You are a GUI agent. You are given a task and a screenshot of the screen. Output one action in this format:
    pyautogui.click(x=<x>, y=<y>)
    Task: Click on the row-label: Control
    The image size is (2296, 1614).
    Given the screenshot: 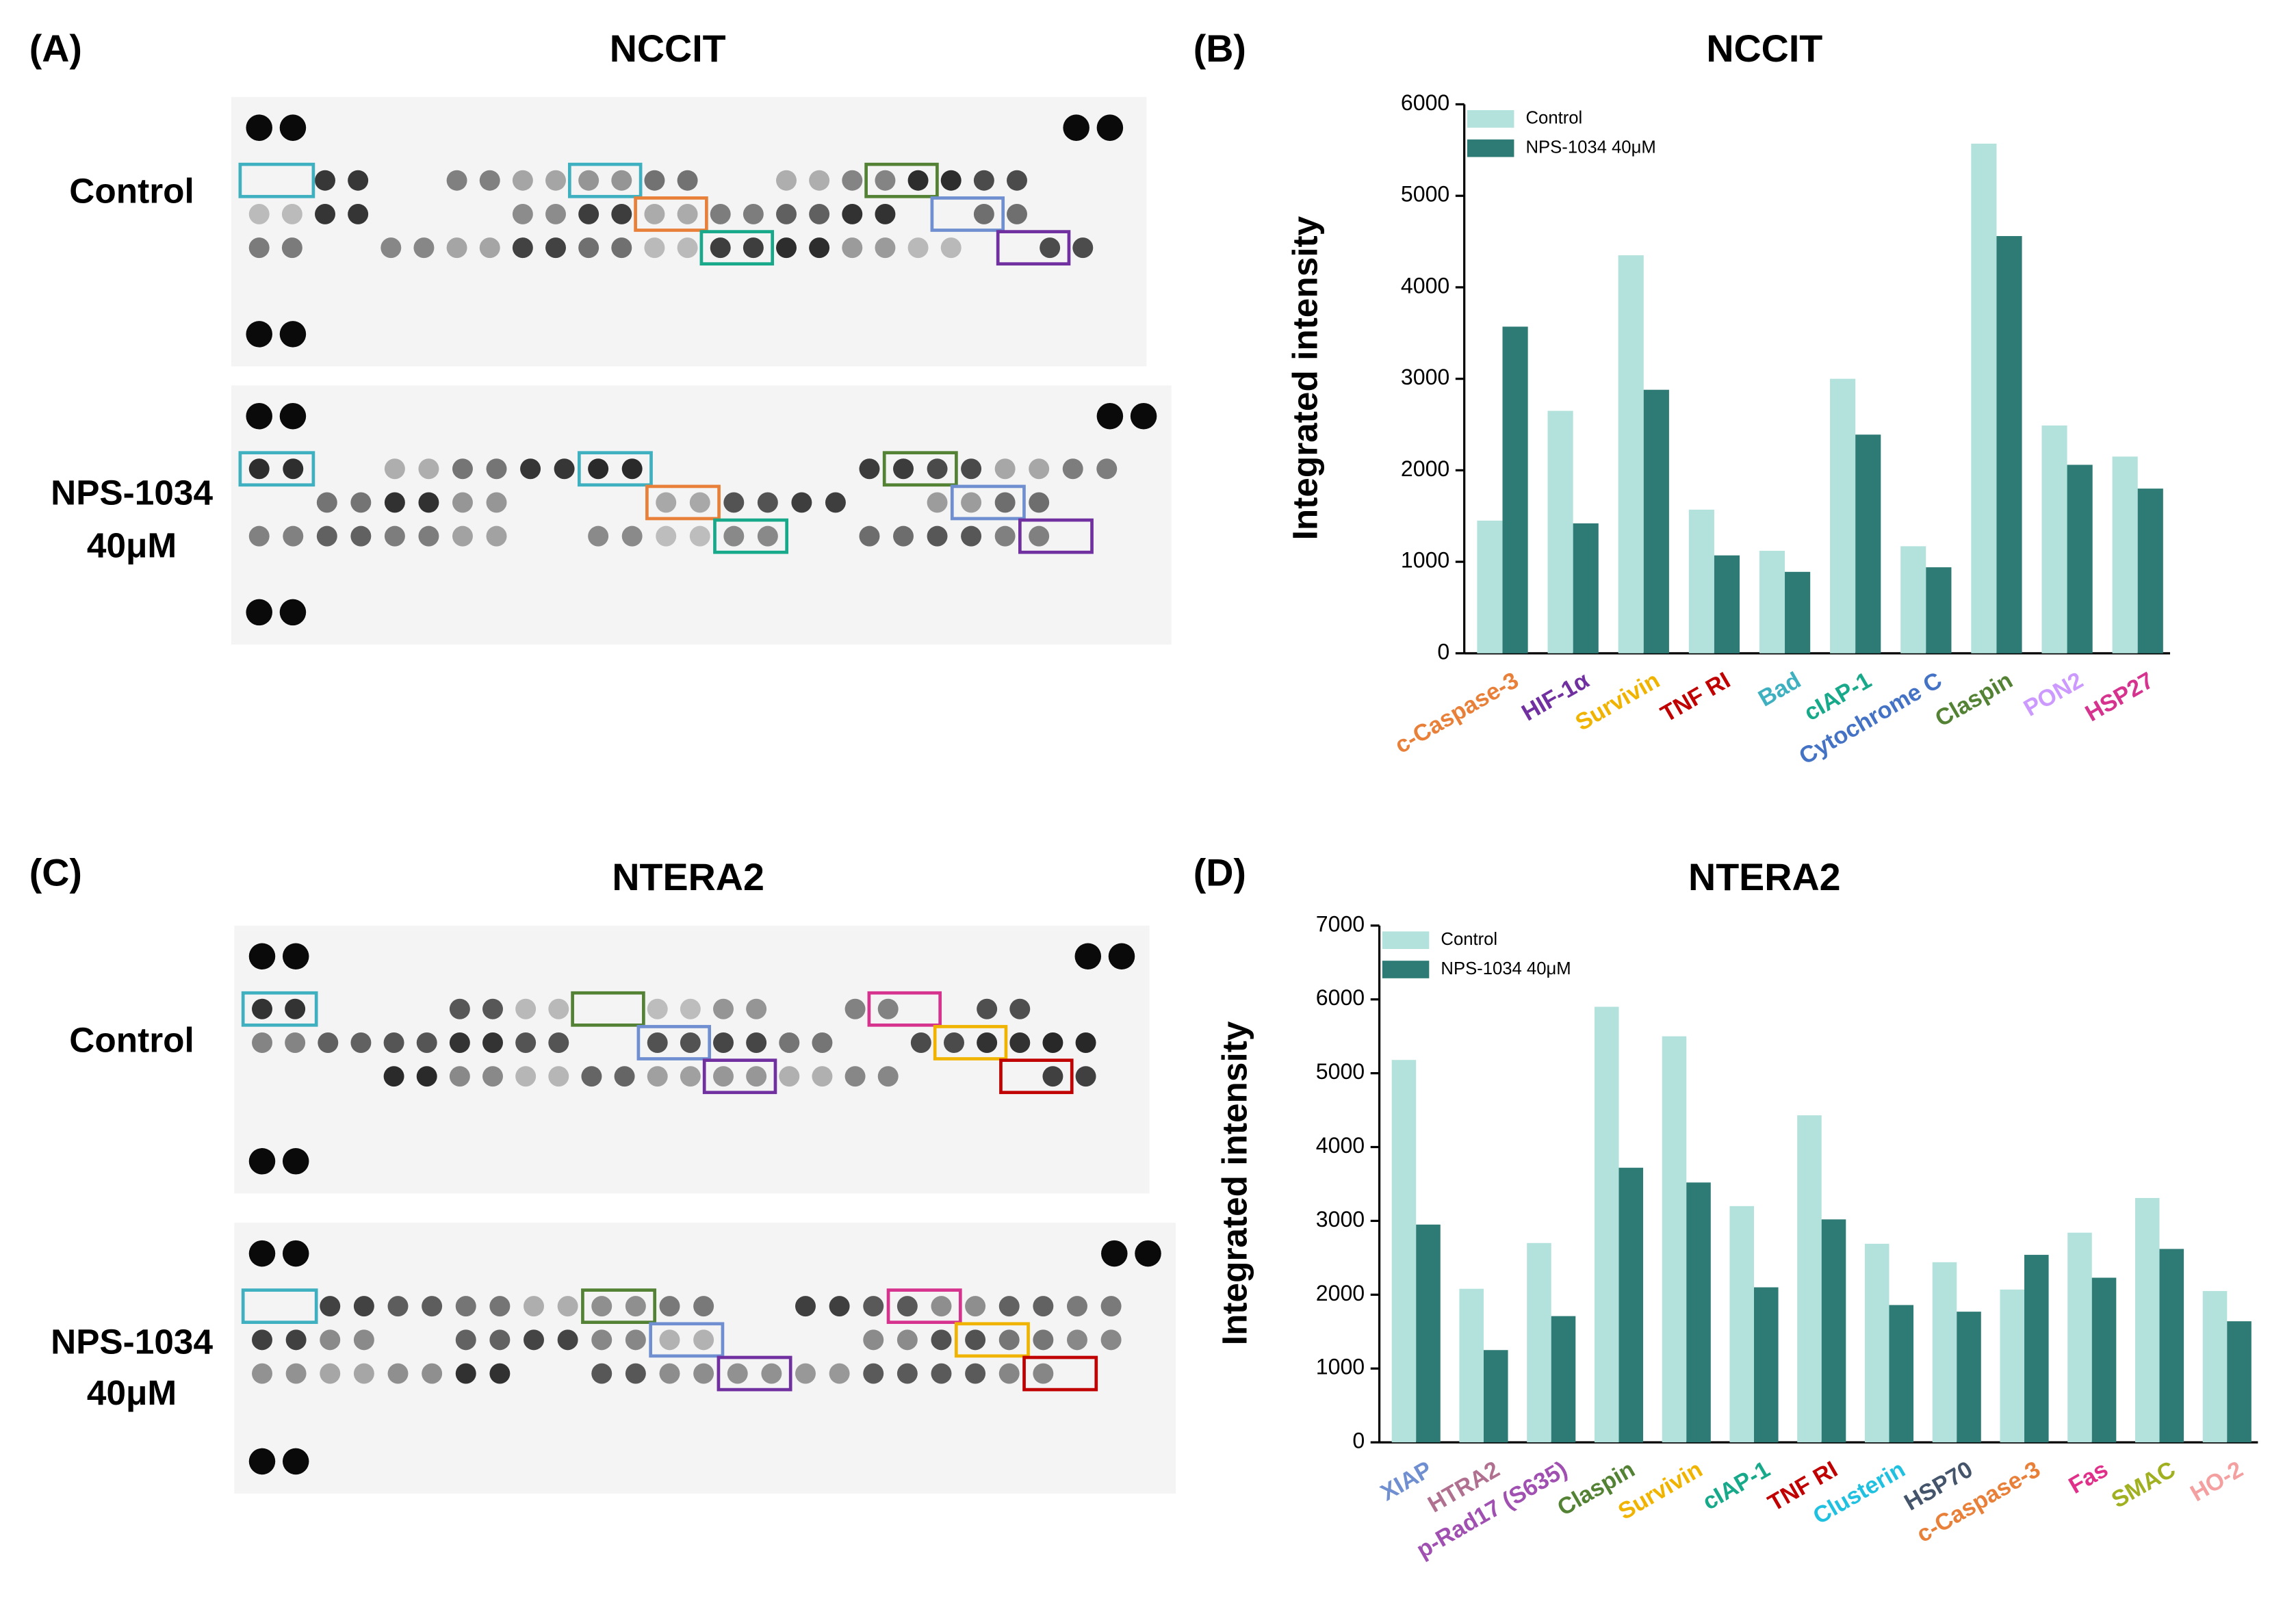 What is the action you would take?
    pyautogui.click(x=131, y=191)
    